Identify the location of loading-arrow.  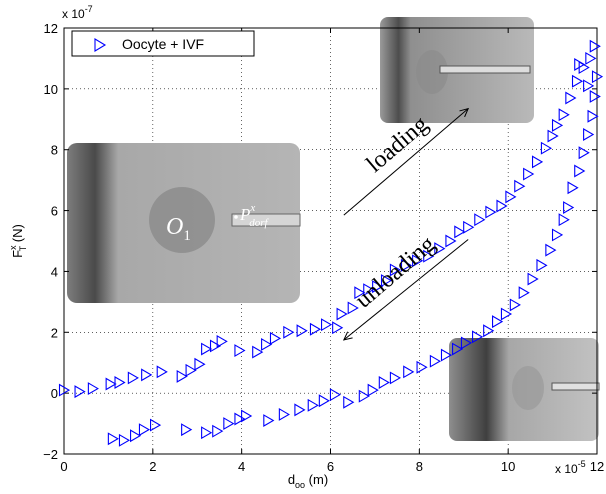
(406, 162).